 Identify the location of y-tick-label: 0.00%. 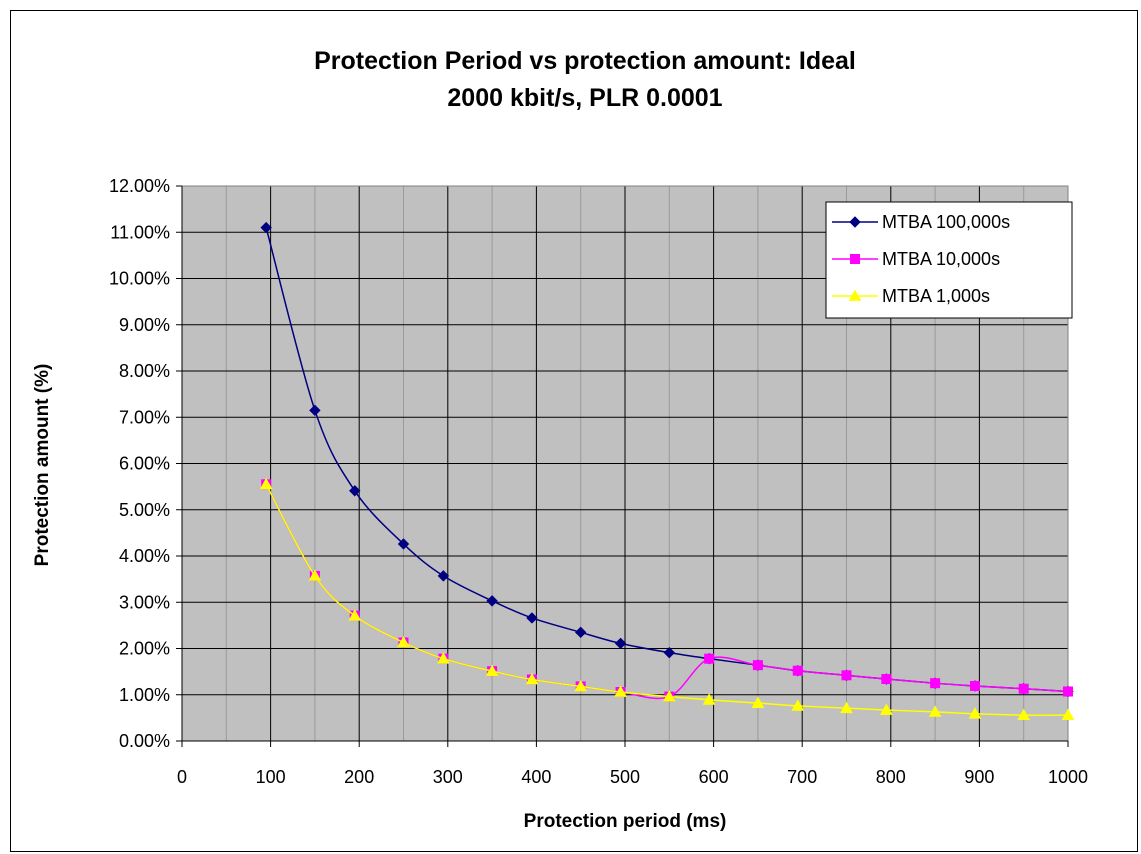
(144, 741).